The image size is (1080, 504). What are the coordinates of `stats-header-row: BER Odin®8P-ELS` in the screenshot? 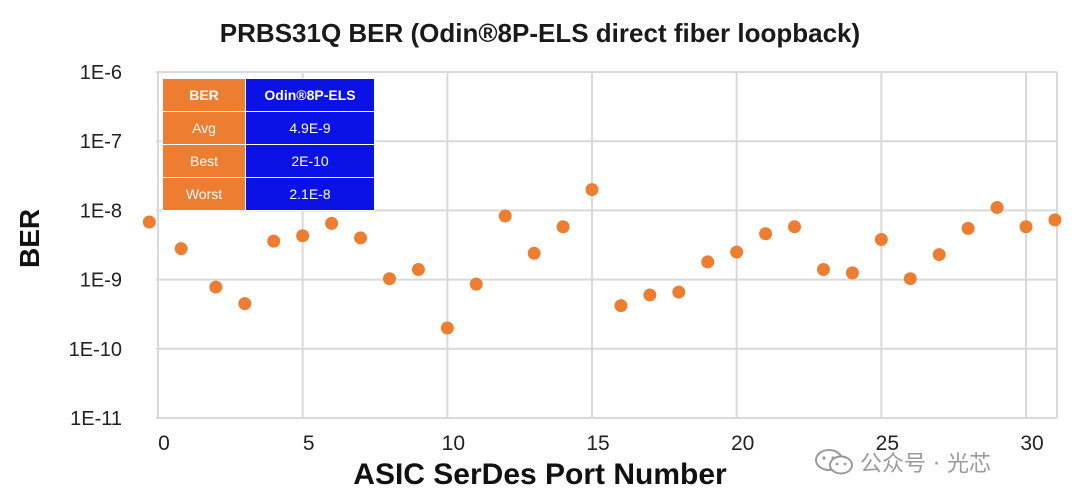 It's located at (268, 95).